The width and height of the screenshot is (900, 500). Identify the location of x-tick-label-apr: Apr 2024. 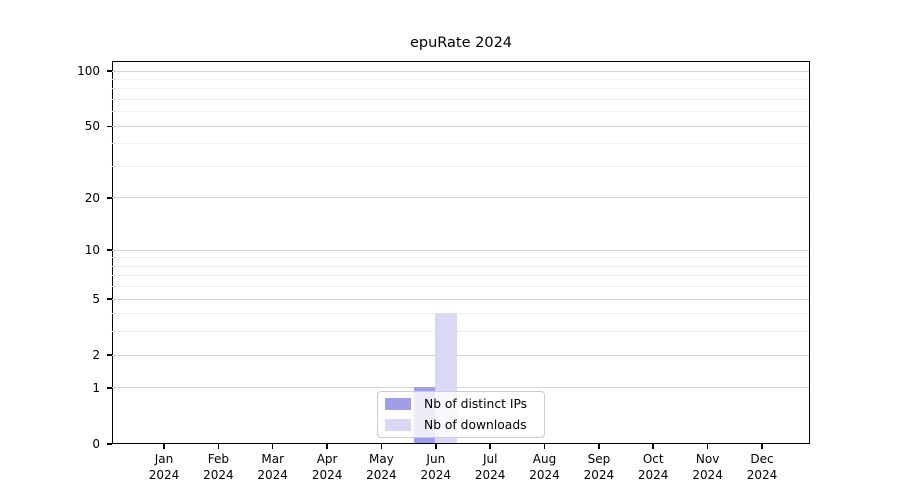
(327, 467).